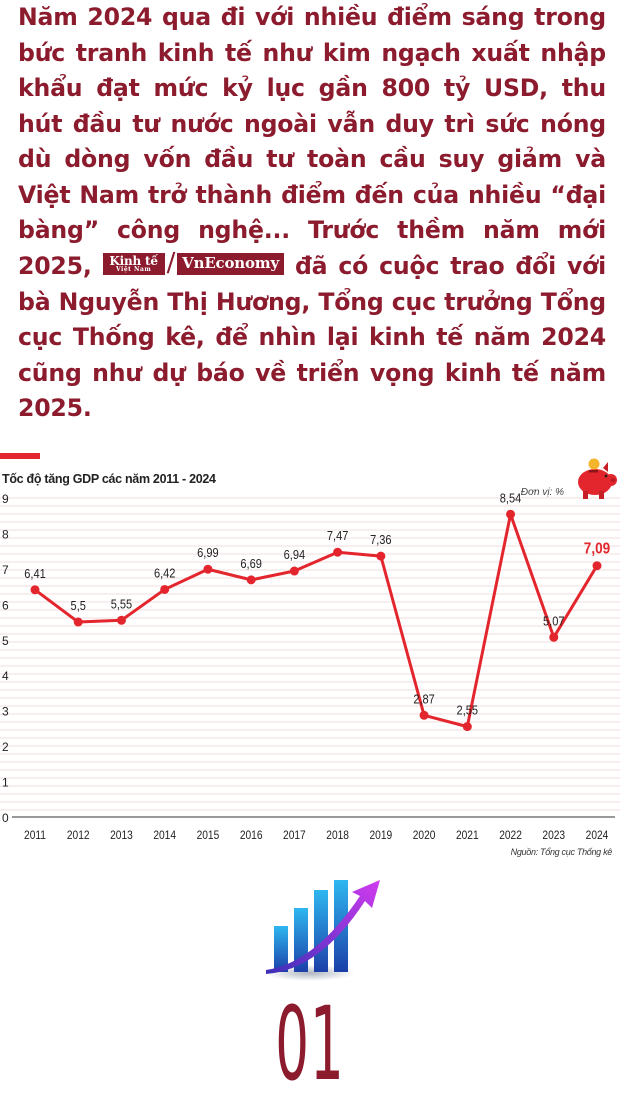 This screenshot has height=1109, width=620. What do you see at coordinates (5, 818) in the screenshot?
I see `y-tick-label: 0` at bounding box center [5, 818].